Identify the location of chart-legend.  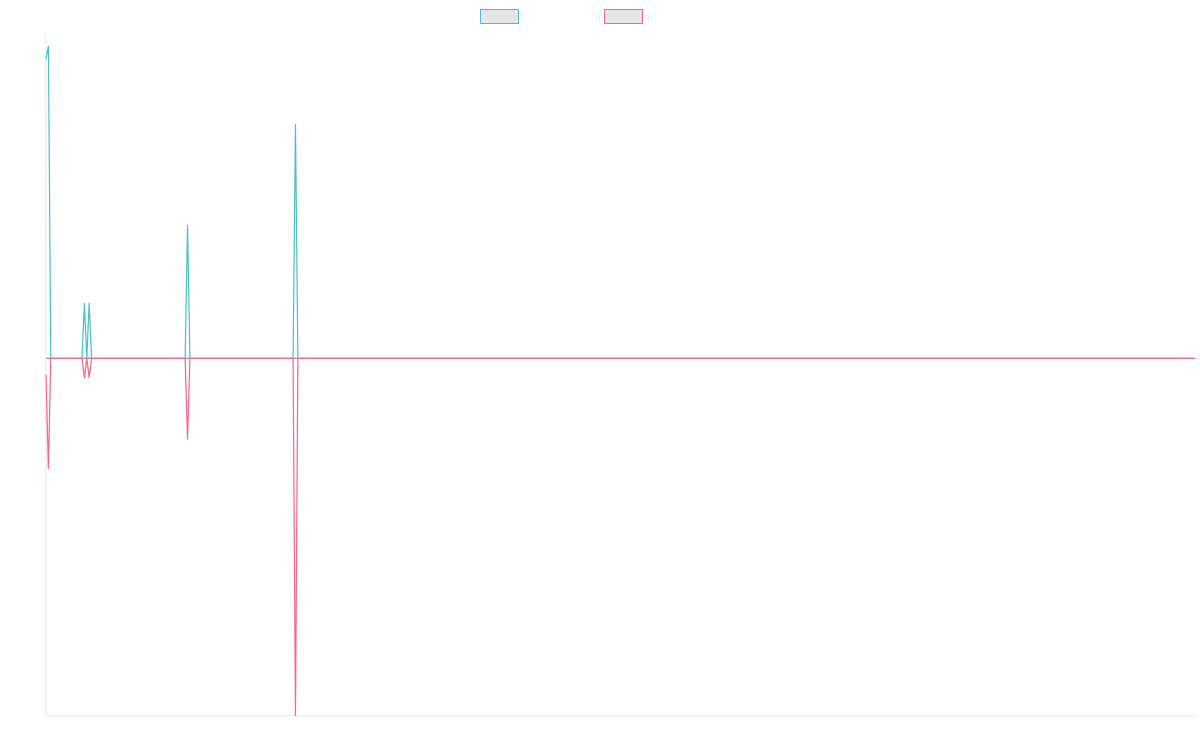
(600, 18).